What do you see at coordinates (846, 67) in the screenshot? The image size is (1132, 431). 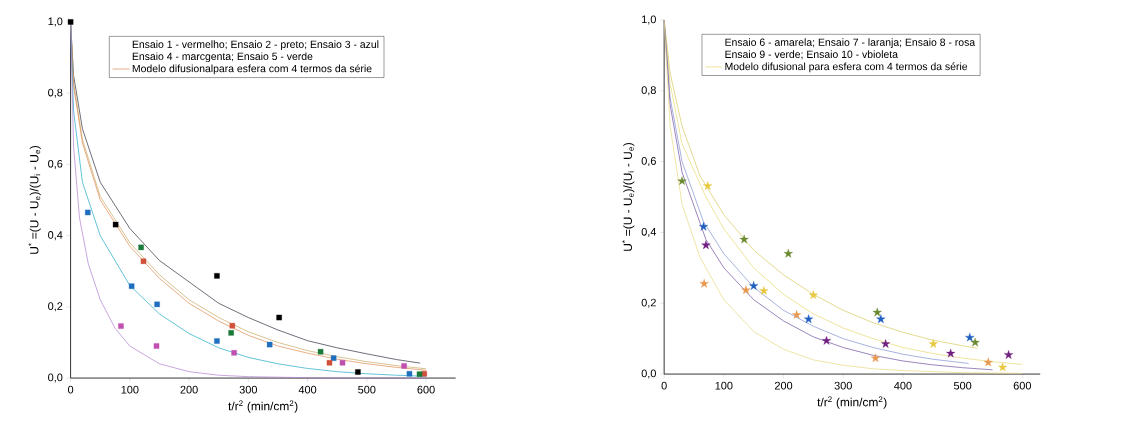 I see `legend-label: Modelo difusional para esfera com 4 termos da série` at bounding box center [846, 67].